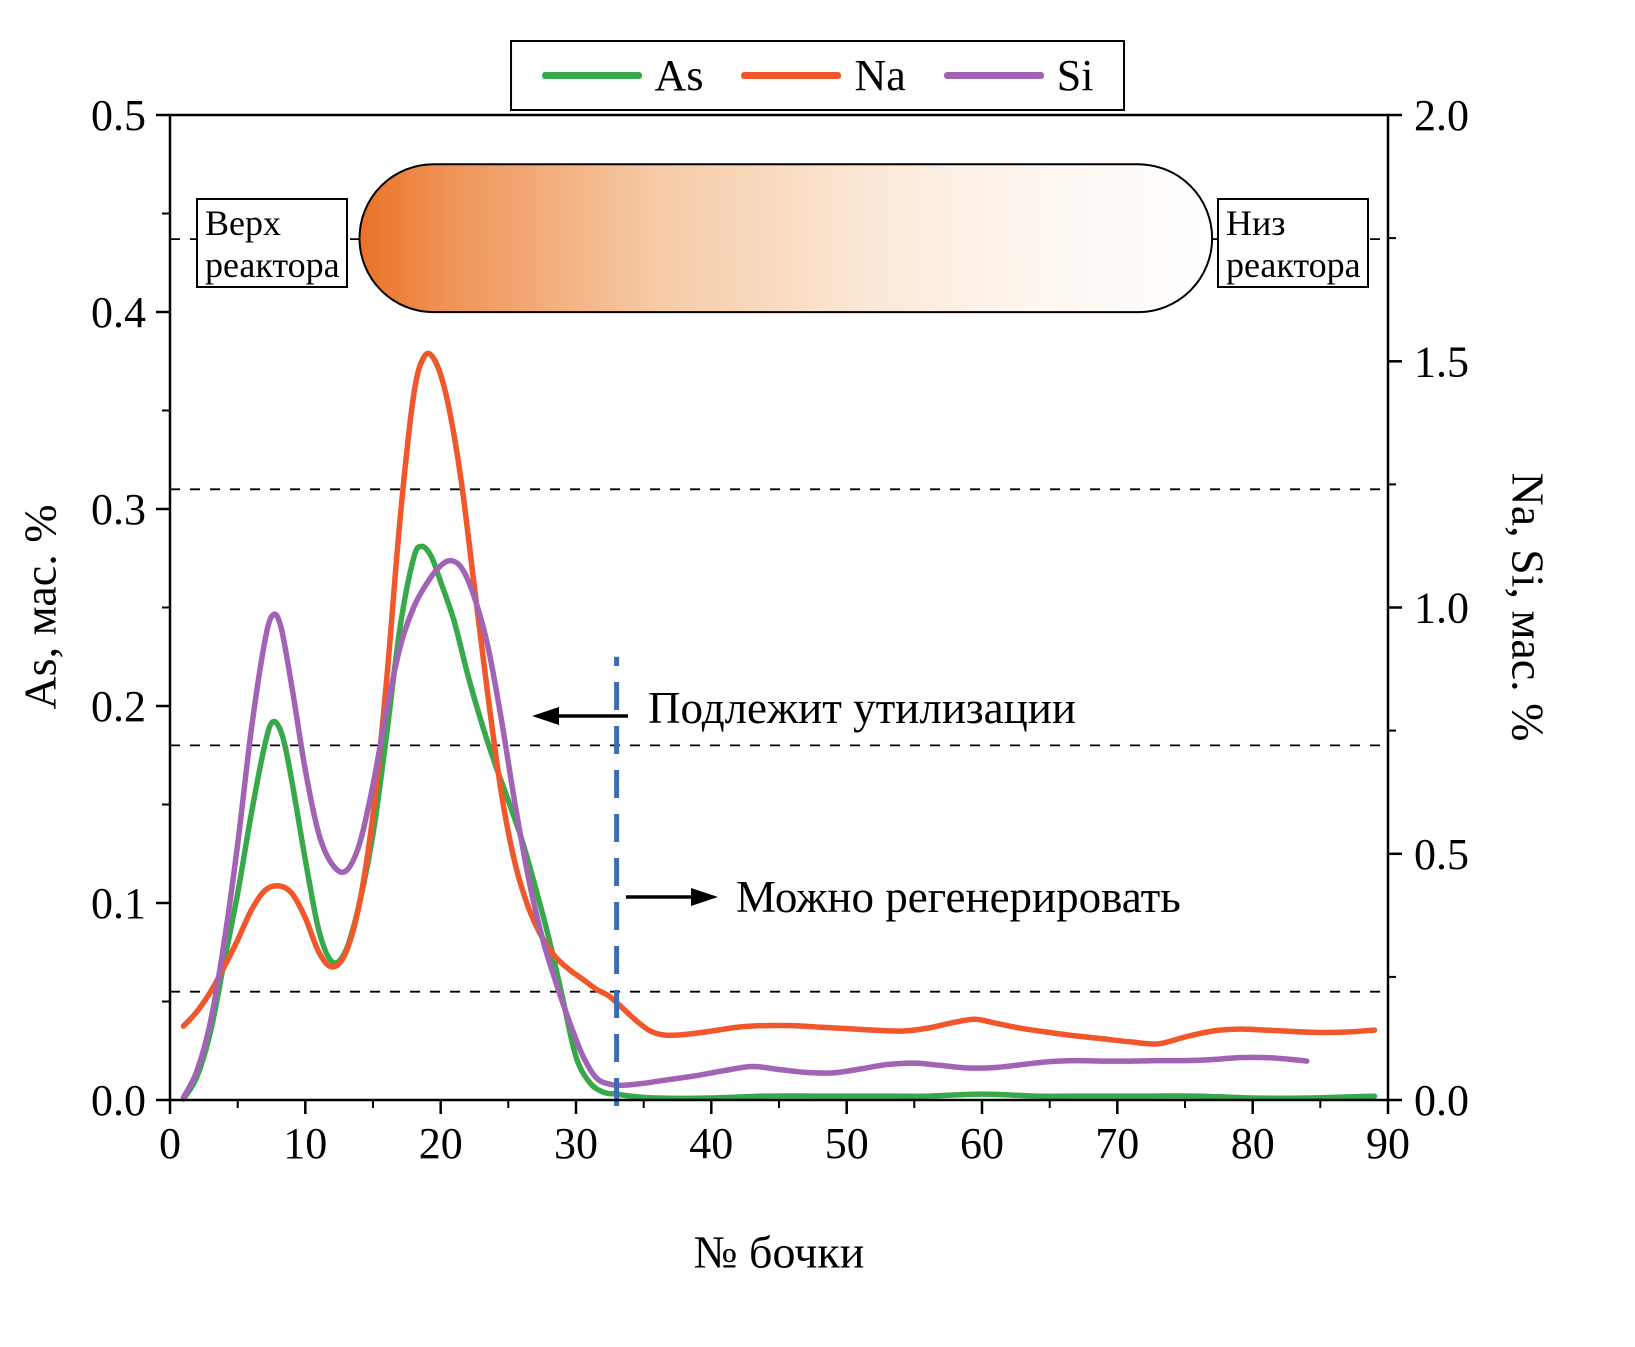 Image resolution: width=1635 pixels, height=1347 pixels. What do you see at coordinates (786, 238) in the screenshot?
I see `reactor-capsule` at bounding box center [786, 238].